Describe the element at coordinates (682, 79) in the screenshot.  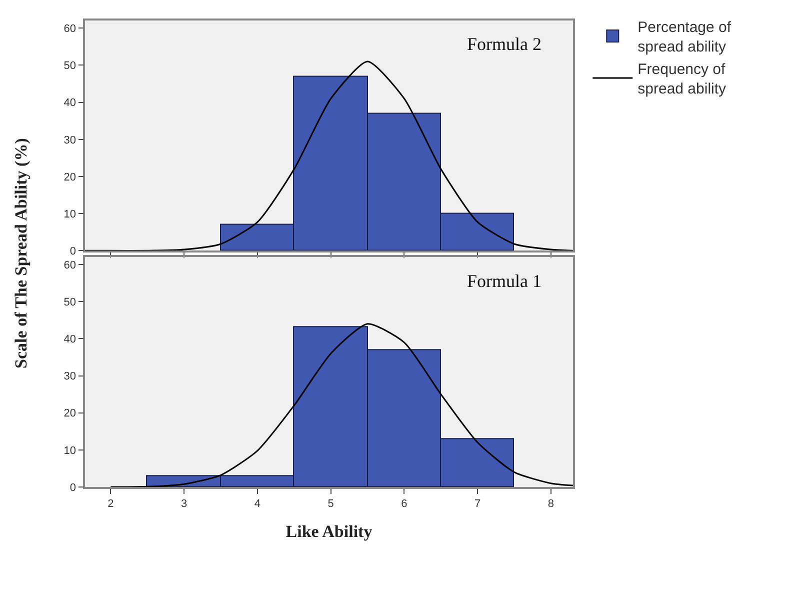
I see `legend-label: Frequency of spread ability` at that location.